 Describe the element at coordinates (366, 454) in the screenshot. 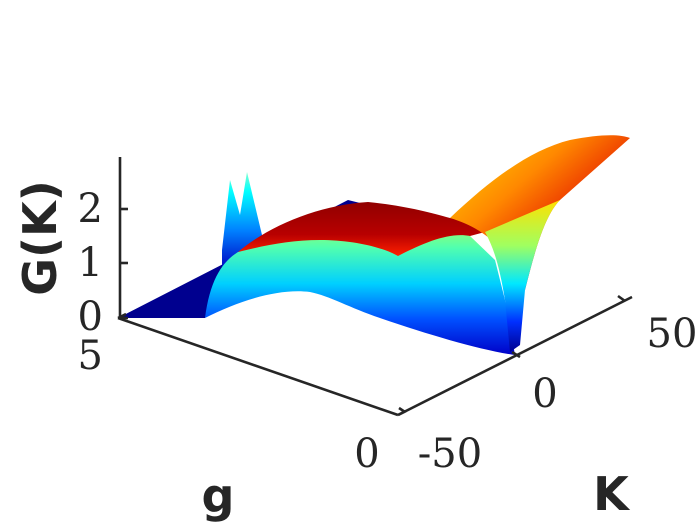

I see `g-tick-label: 0` at that location.